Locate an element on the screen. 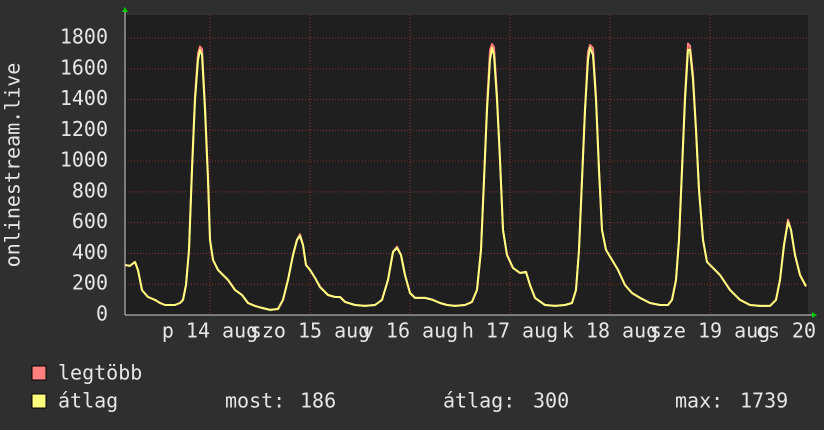 Image resolution: width=824 pixels, height=430 pixels. stat-label: most: is located at coordinates (255, 401).